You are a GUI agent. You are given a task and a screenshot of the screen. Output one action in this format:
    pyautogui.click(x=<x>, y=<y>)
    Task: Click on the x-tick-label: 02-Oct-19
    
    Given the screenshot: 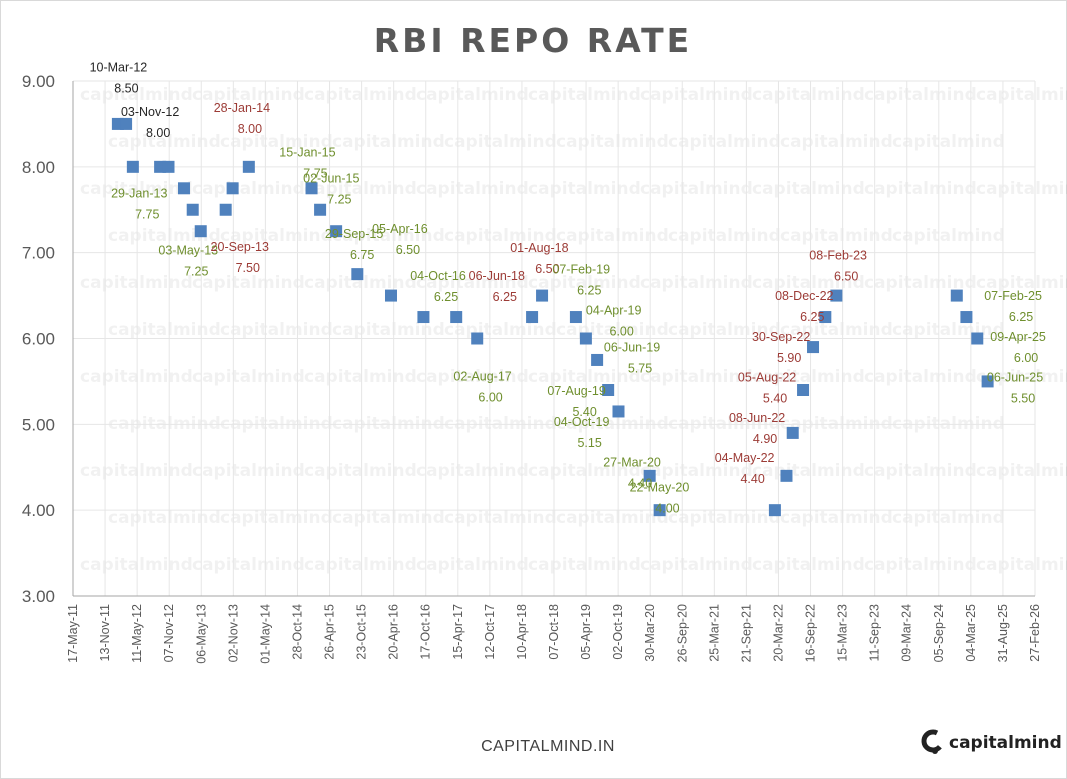 What is the action you would take?
    pyautogui.click(x=618, y=632)
    